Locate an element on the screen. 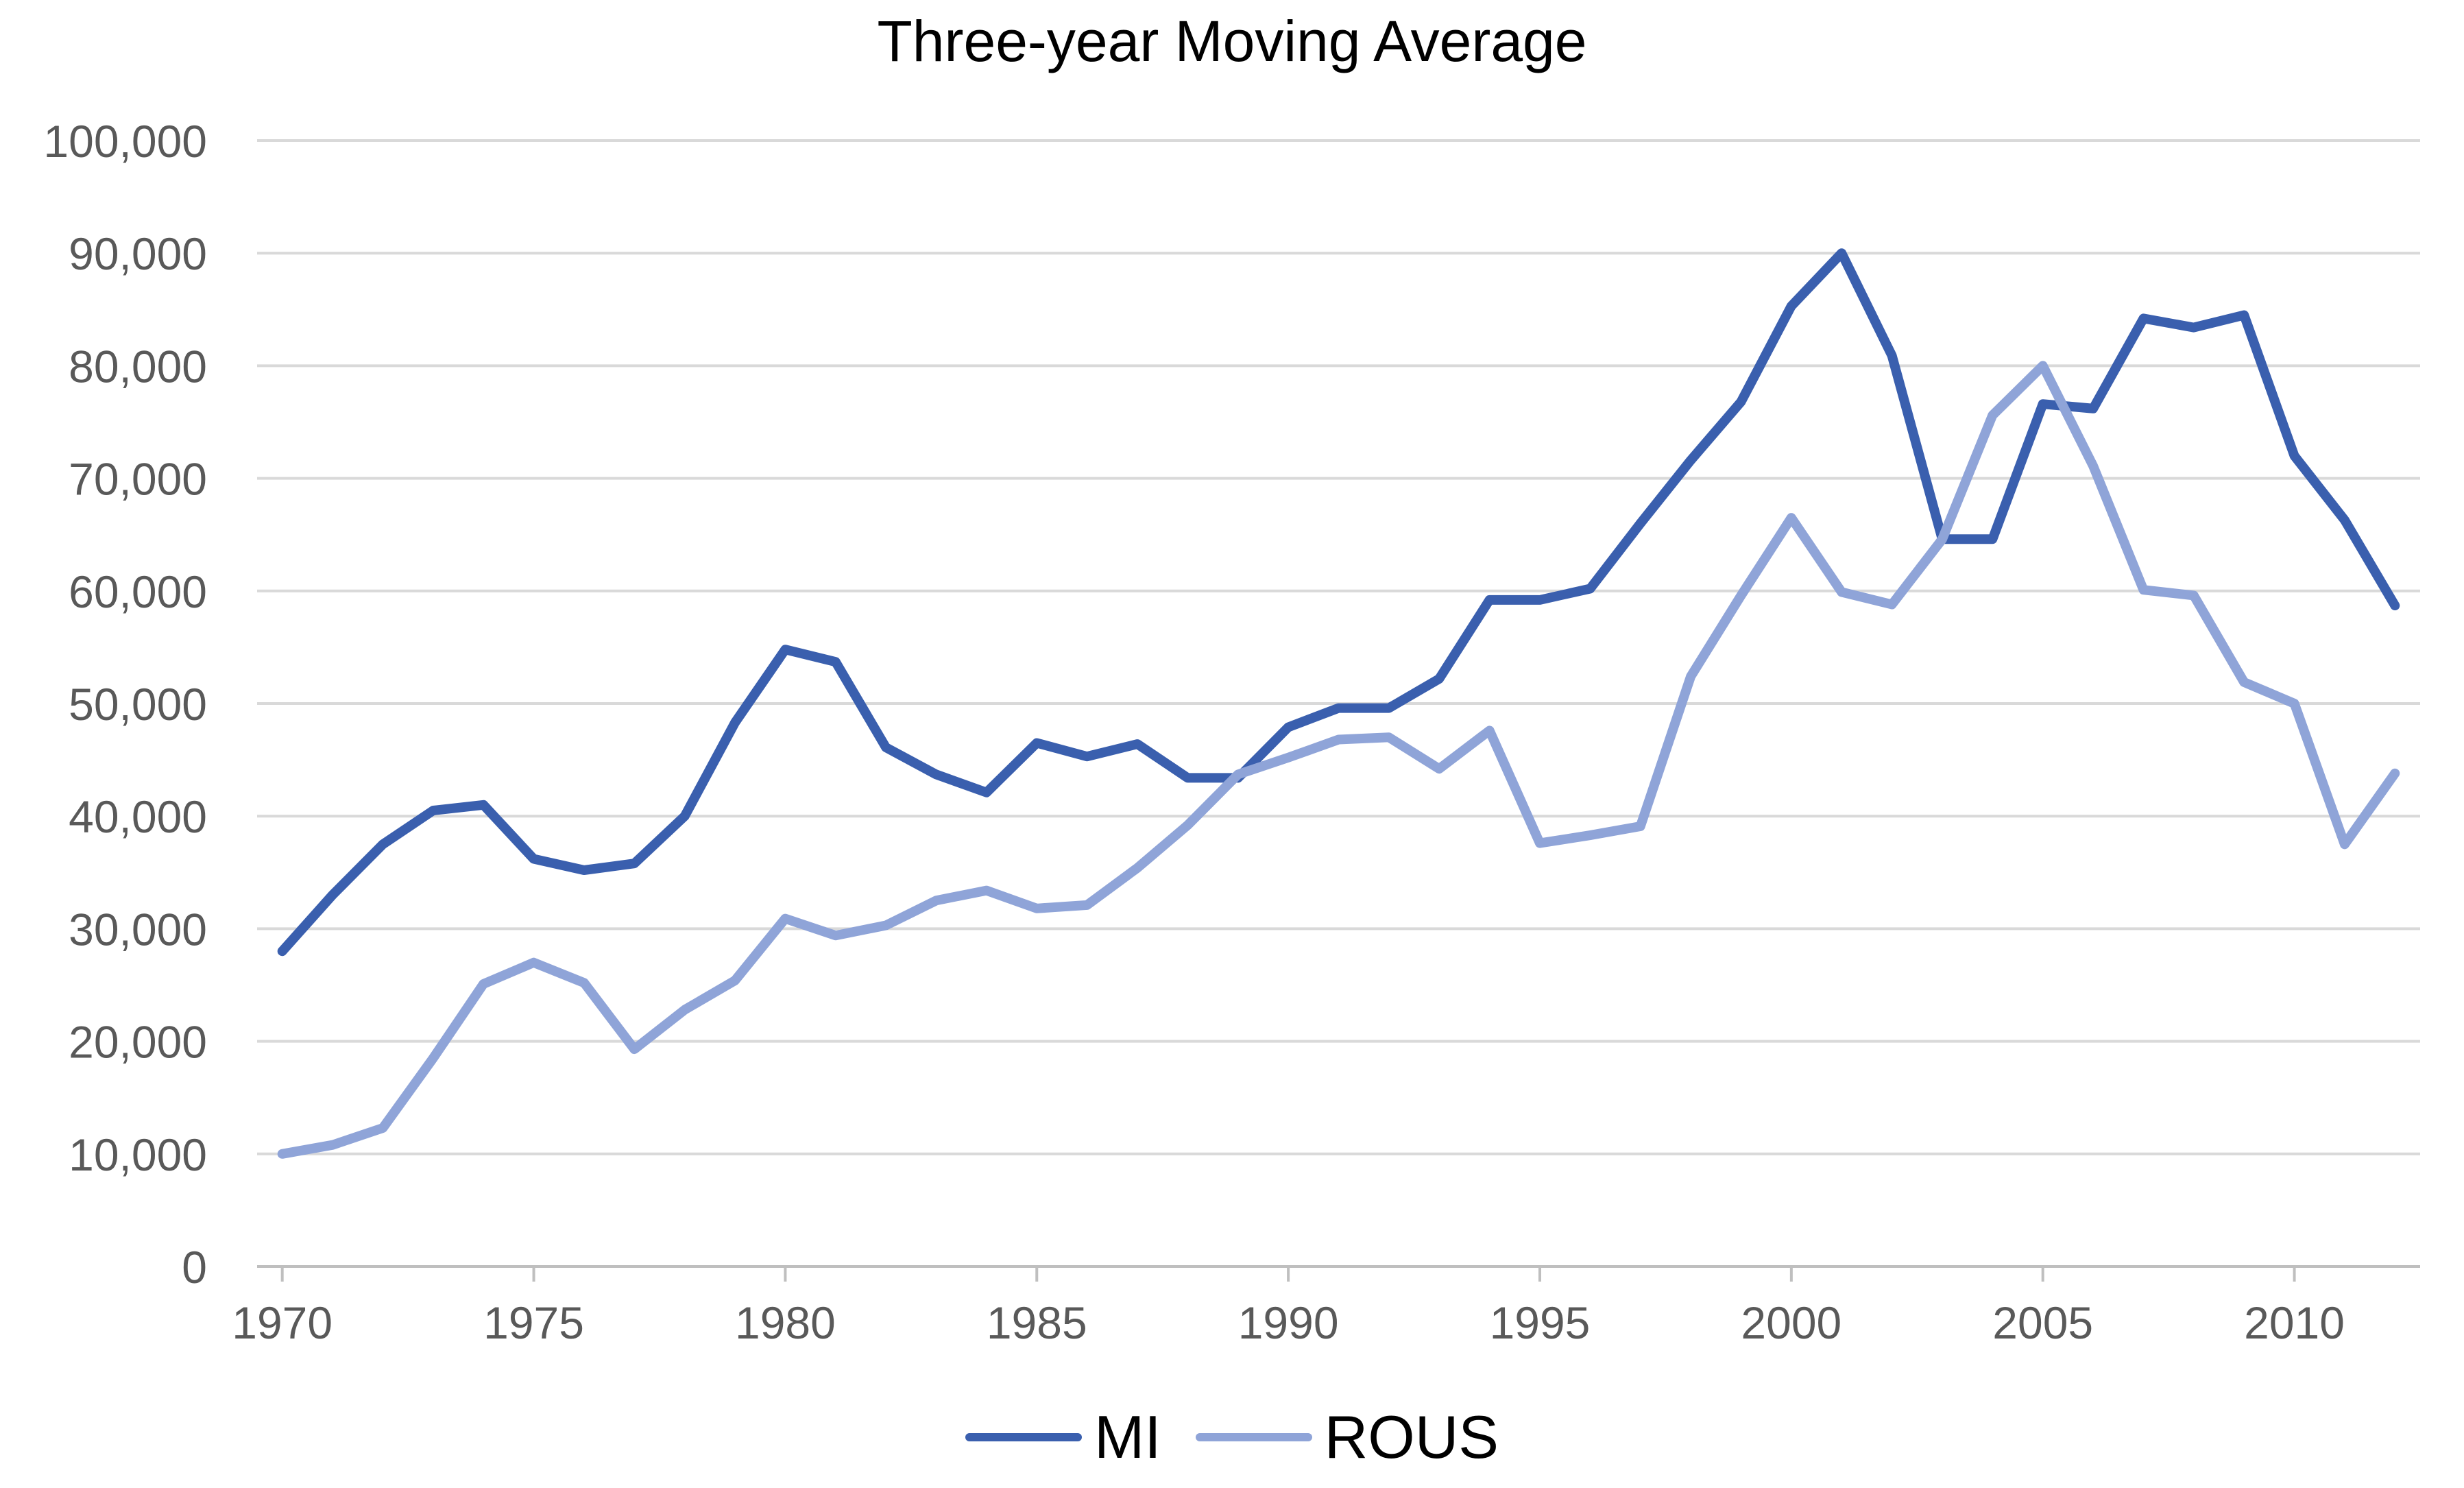 Image resolution: width=2464 pixels, height=1488 pixels. x-tick-label: 2000 is located at coordinates (1791, 1322).